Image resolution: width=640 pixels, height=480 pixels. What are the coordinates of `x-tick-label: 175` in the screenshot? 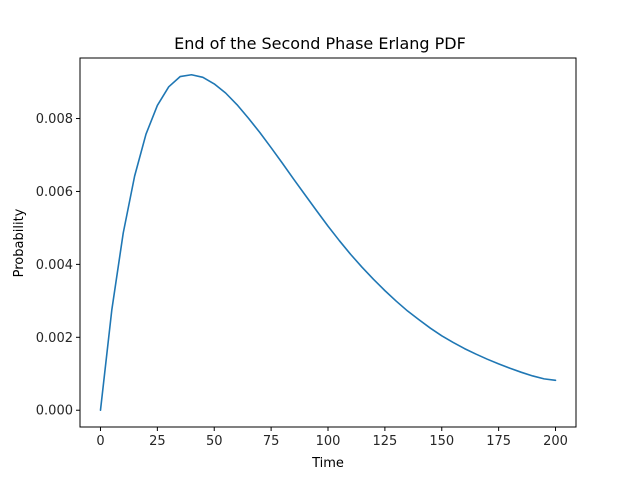 It's located at (498, 441).